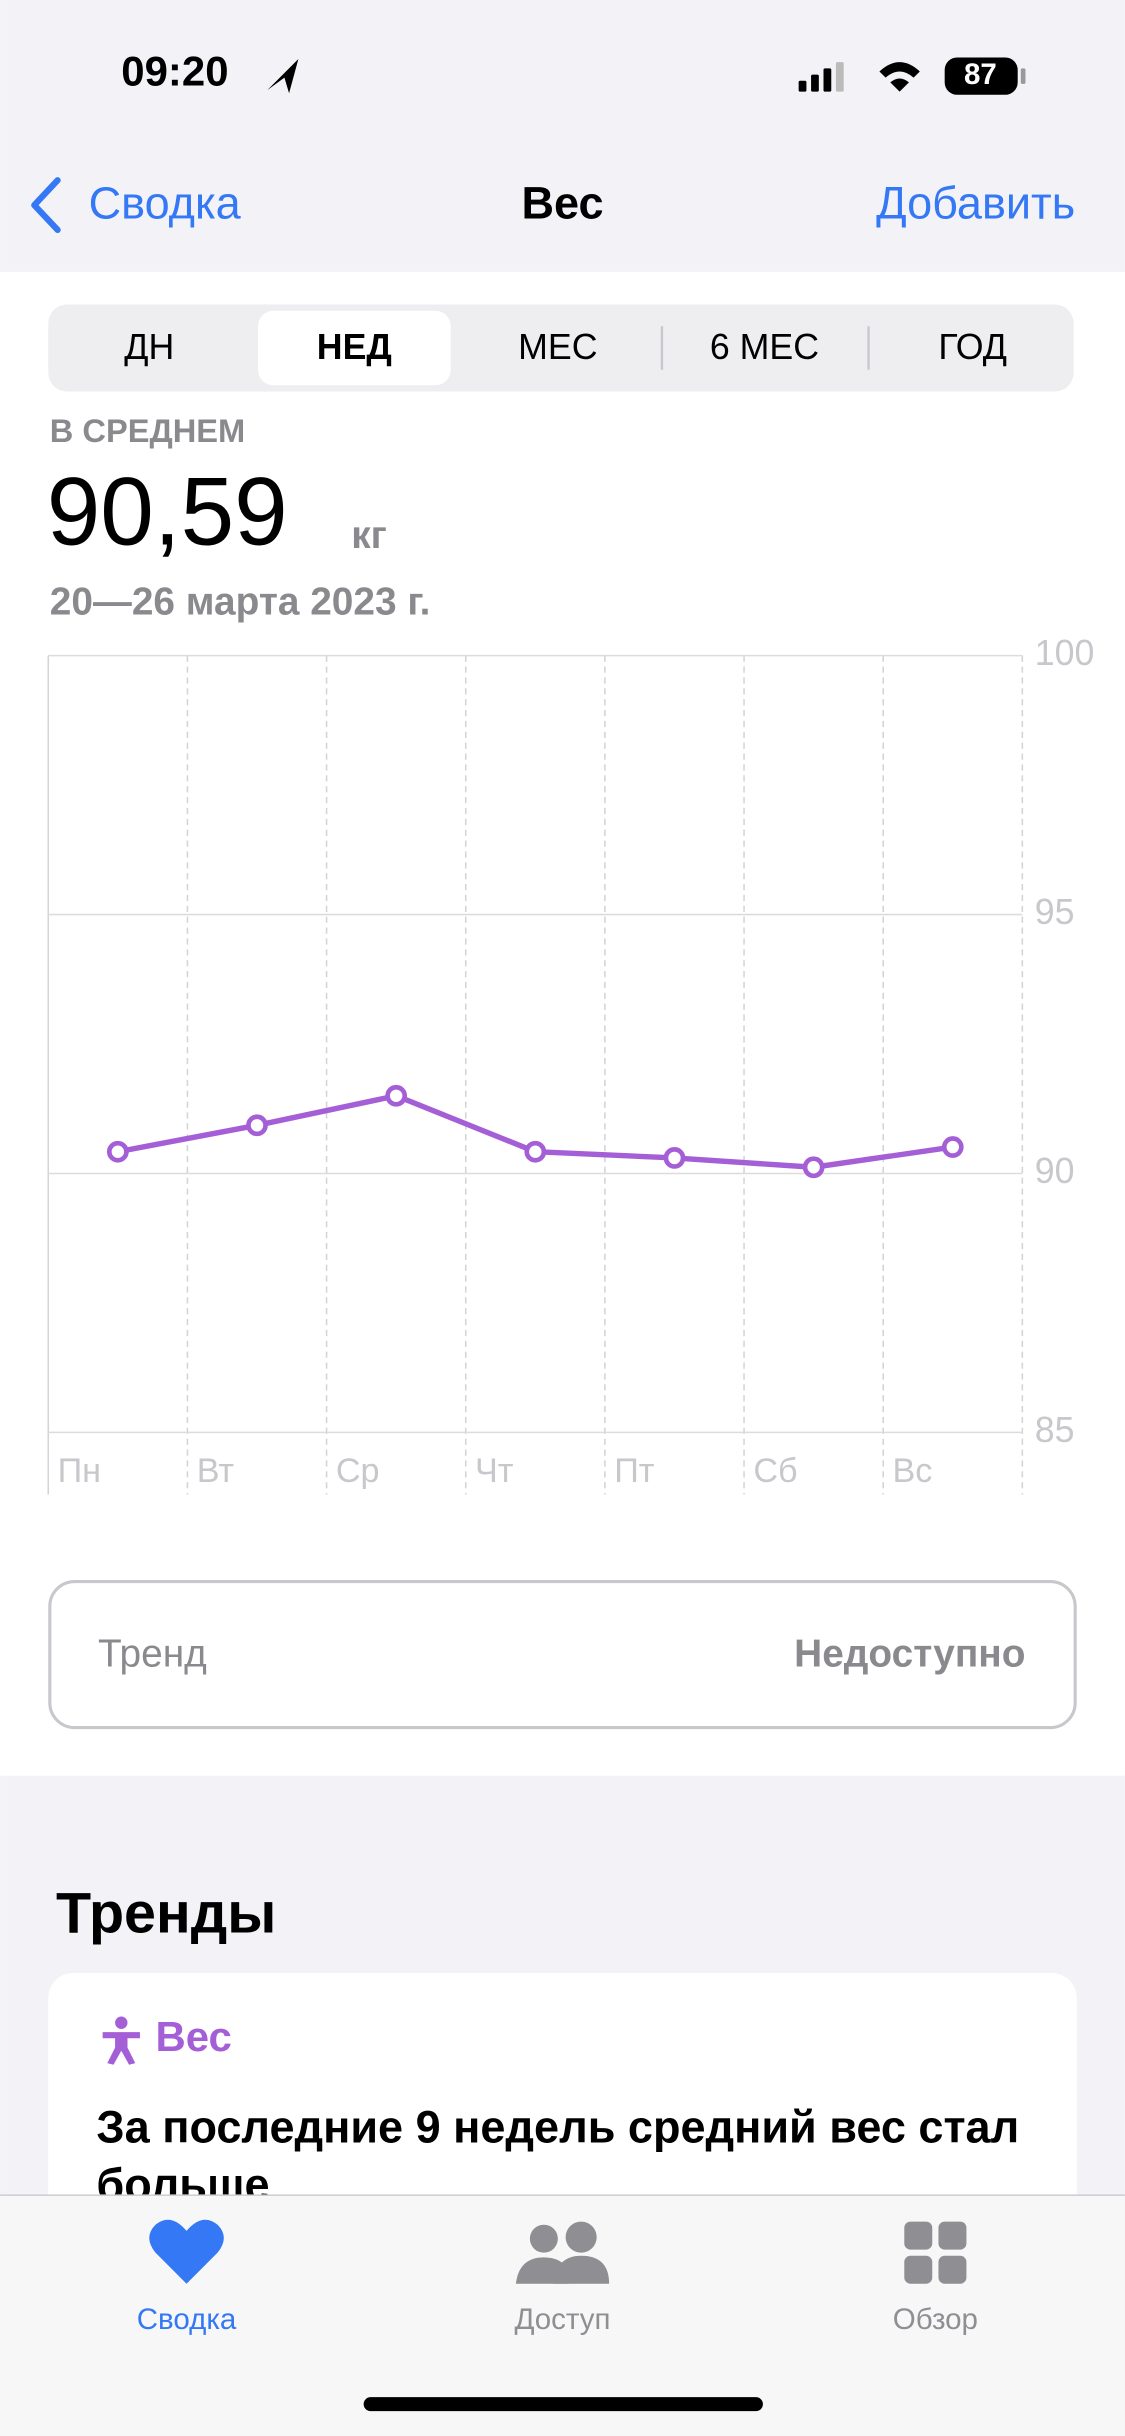  I want to click on sharing-tab-icon, so click(562, 2252).